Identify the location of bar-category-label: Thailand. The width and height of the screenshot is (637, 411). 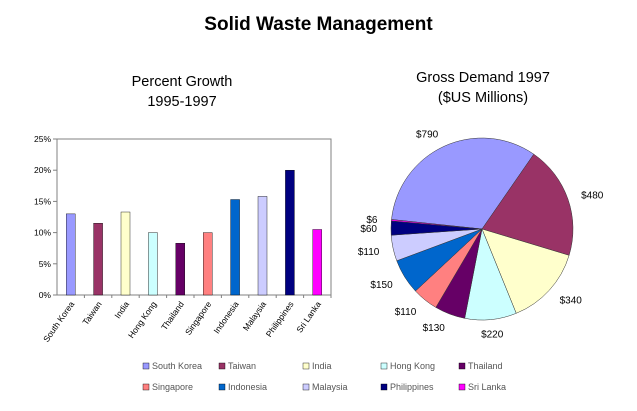
(172, 315).